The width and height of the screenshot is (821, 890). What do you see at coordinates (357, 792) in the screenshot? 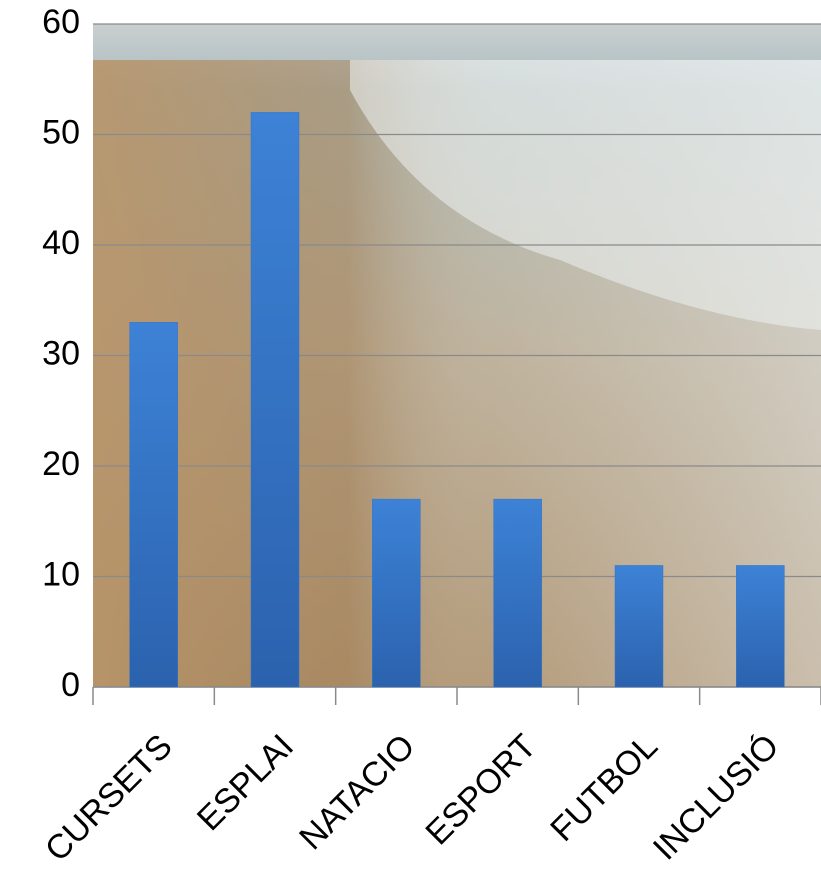
I see `x-tick-label: NATACIO` at bounding box center [357, 792].